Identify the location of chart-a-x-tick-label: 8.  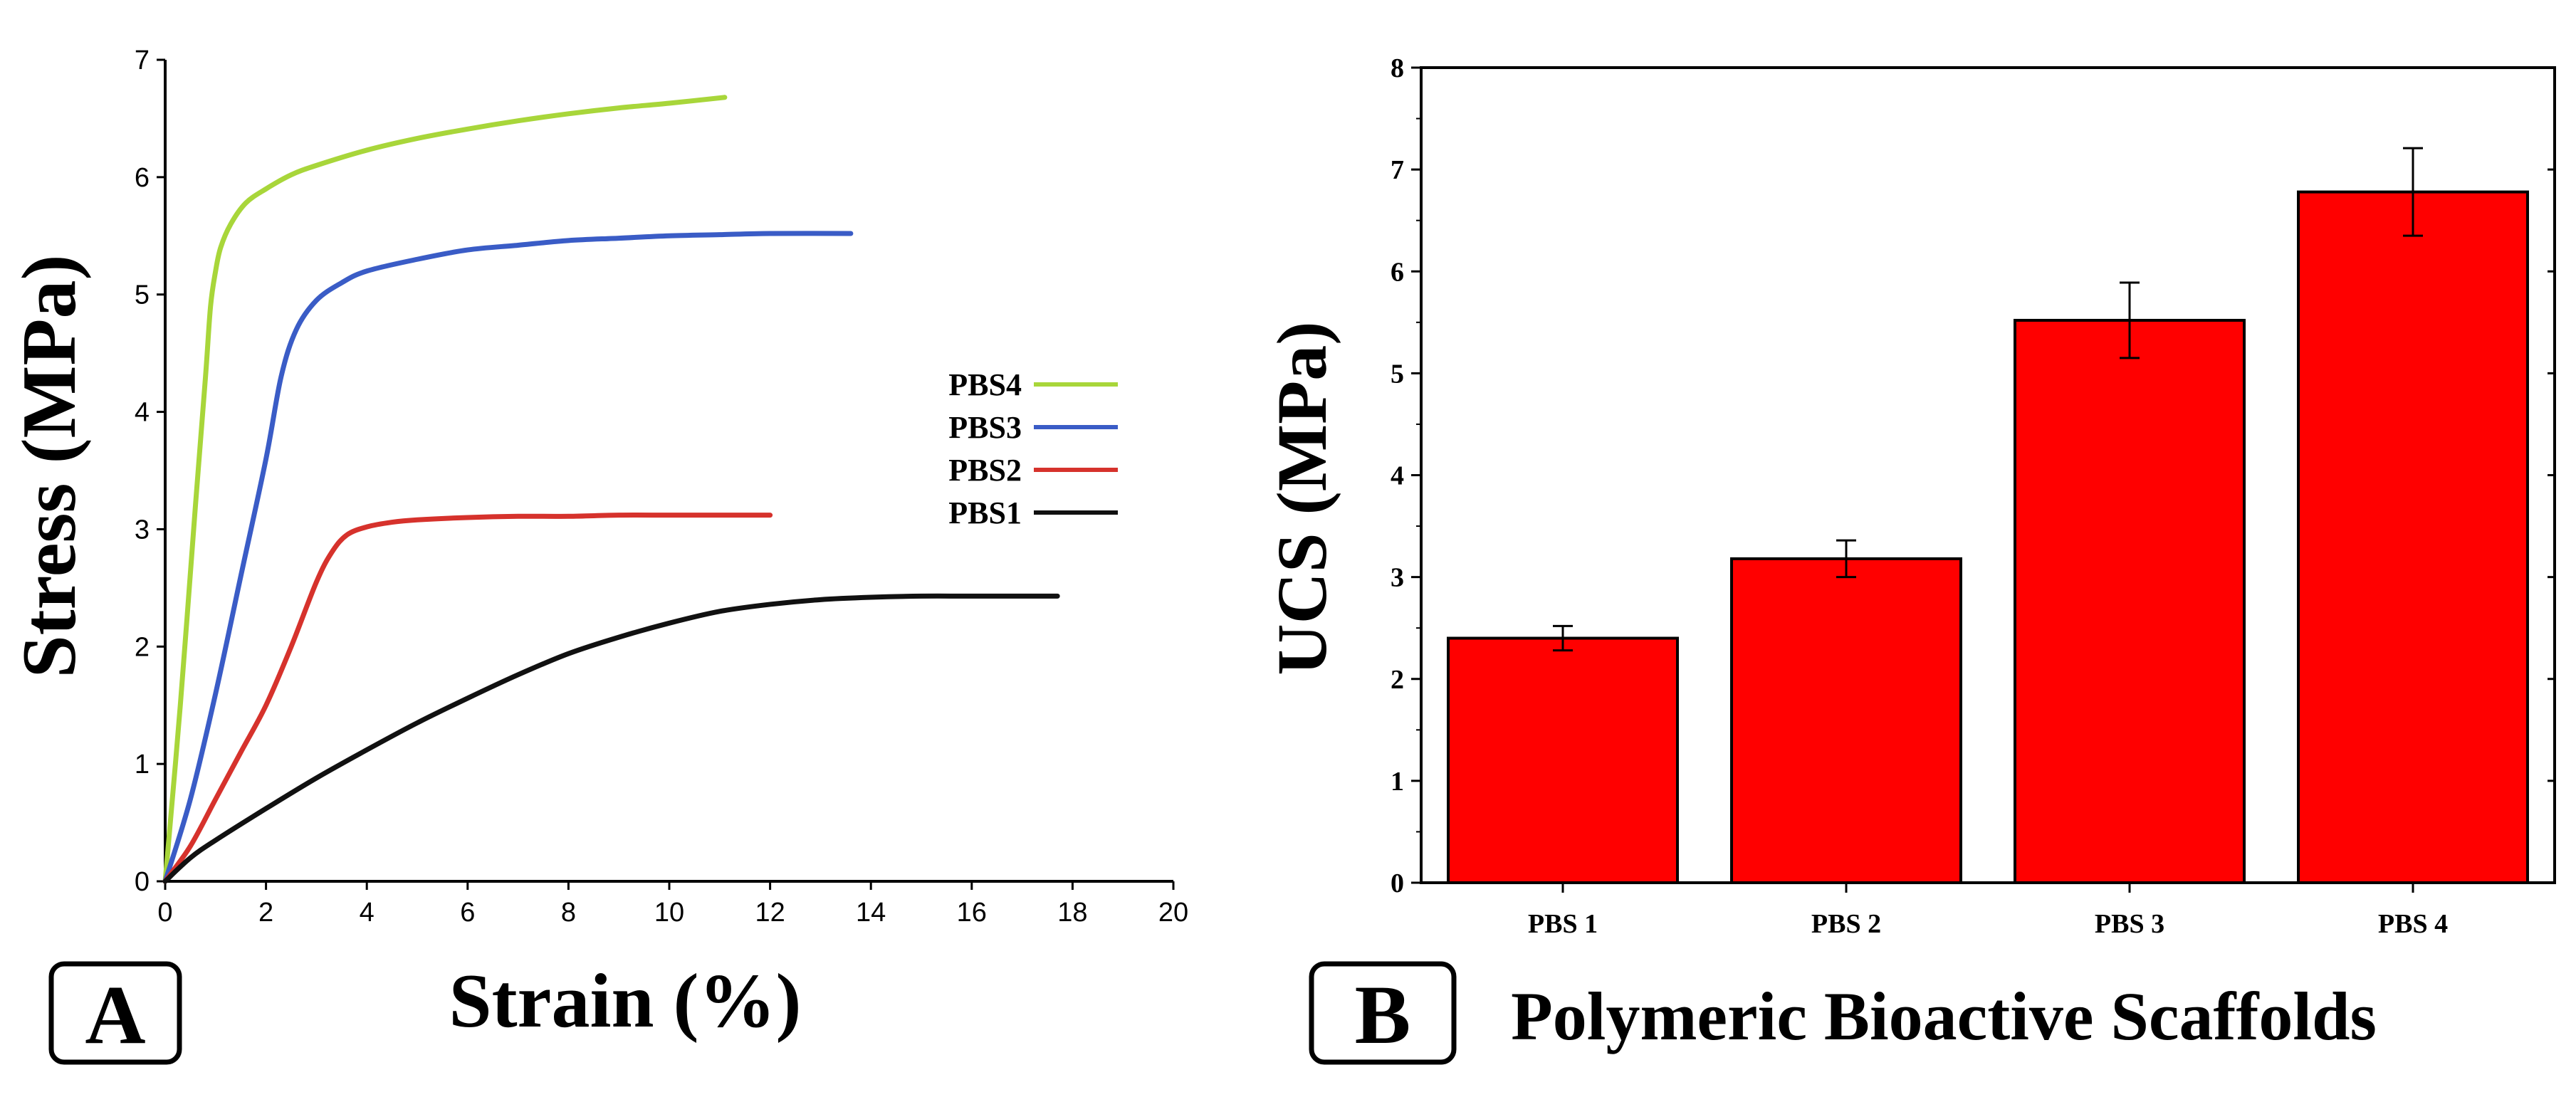
(568, 913).